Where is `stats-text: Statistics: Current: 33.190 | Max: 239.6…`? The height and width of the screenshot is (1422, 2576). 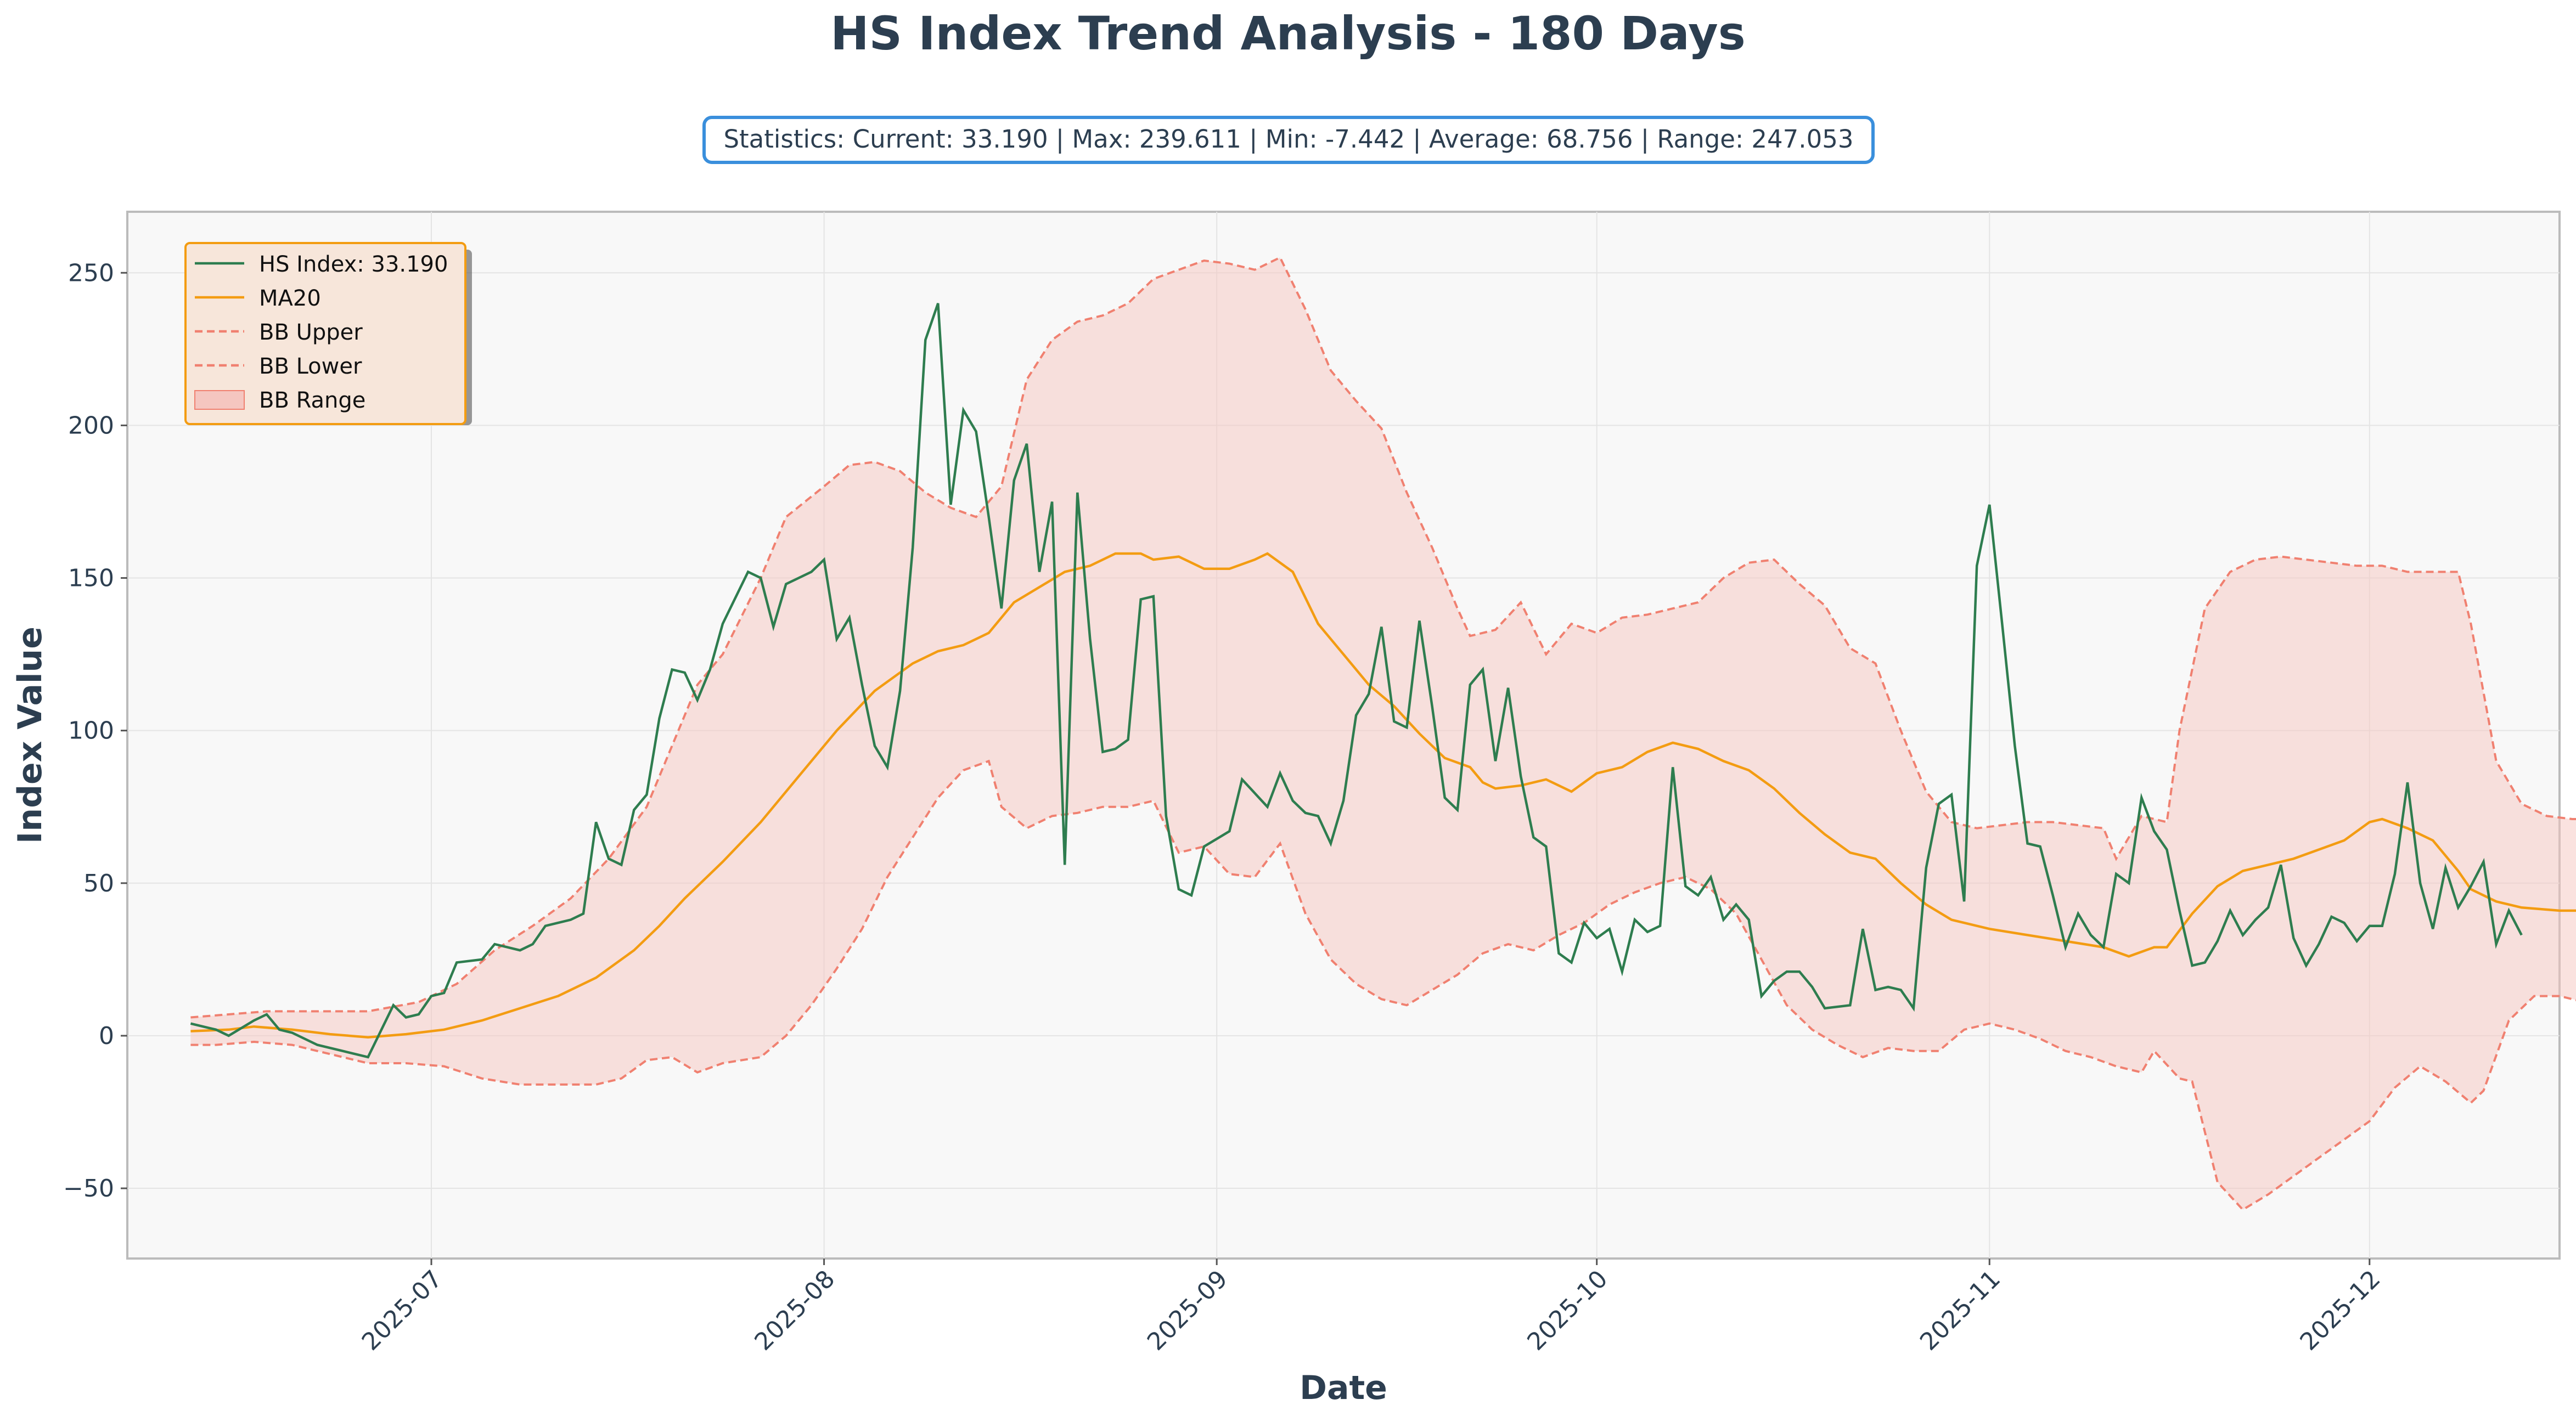
stats-text: Statistics: Current: 33.190 | Max: 239.6… is located at coordinates (1288, 140).